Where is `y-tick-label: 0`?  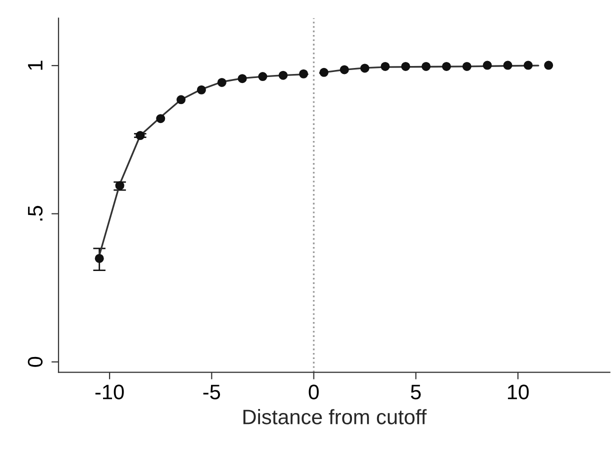 y-tick-label: 0 is located at coordinates (35, 361).